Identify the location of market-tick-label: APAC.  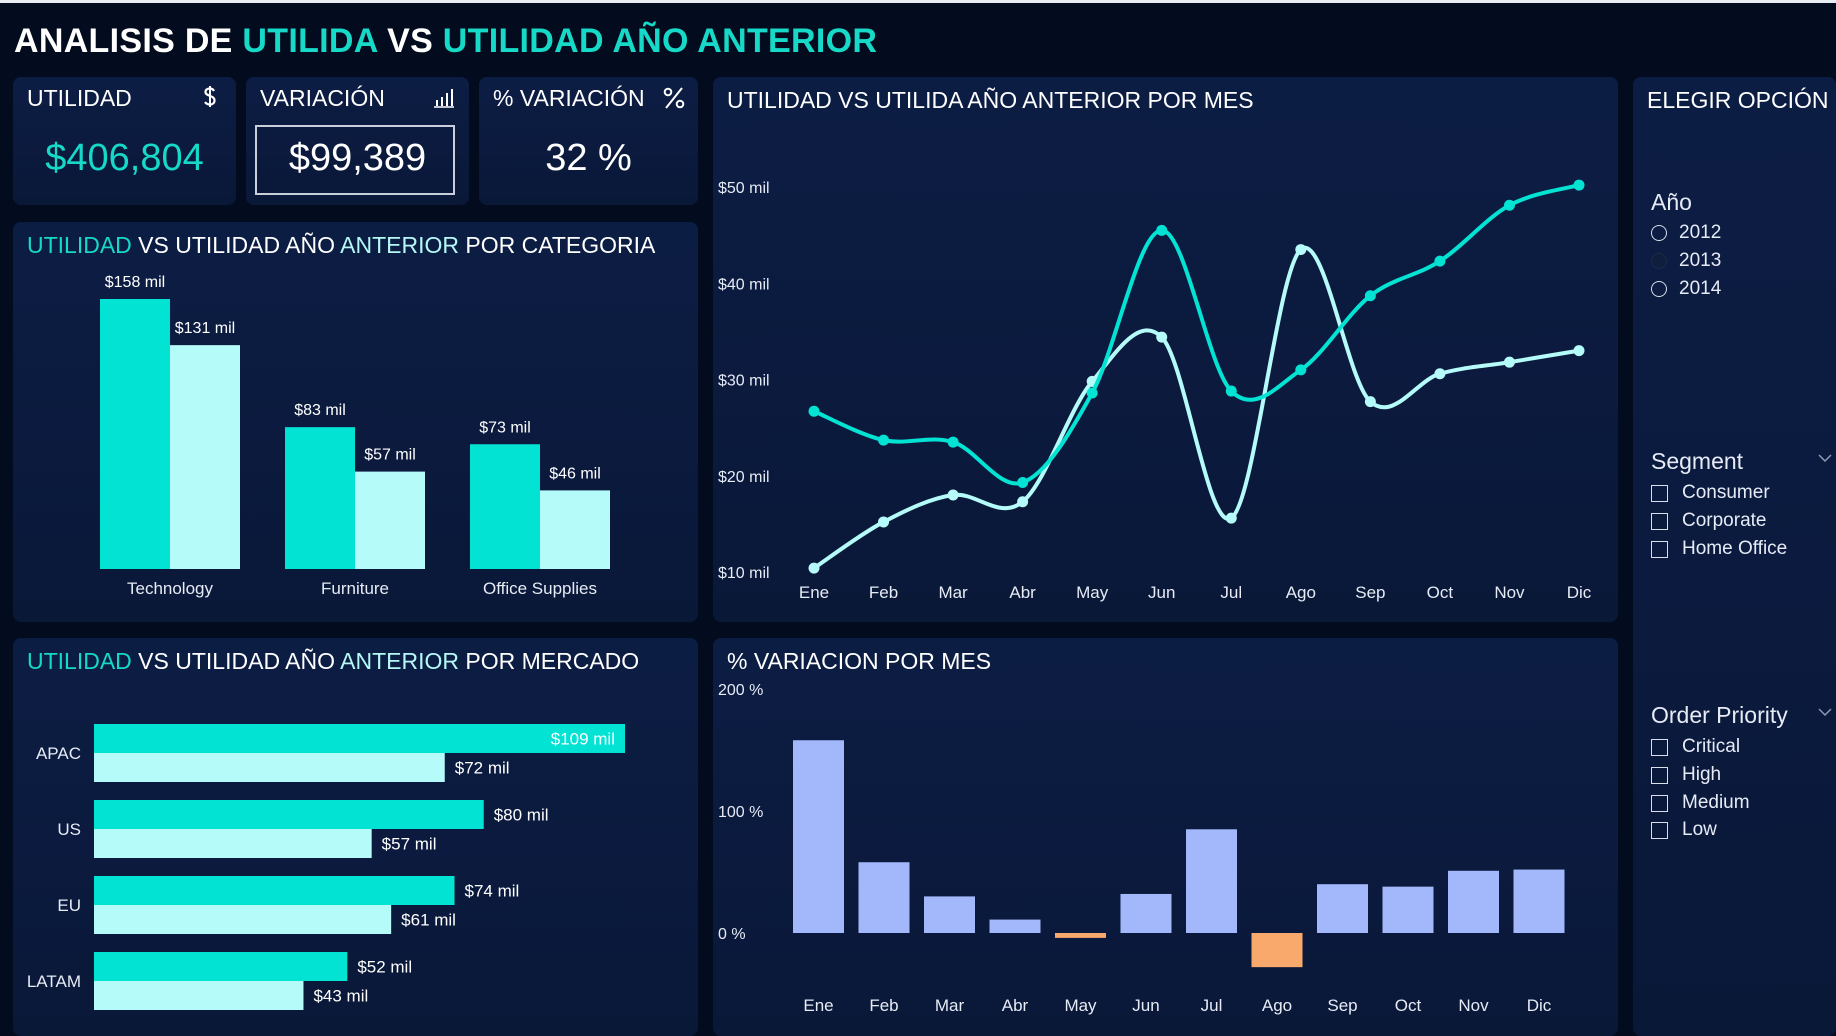
(58, 753).